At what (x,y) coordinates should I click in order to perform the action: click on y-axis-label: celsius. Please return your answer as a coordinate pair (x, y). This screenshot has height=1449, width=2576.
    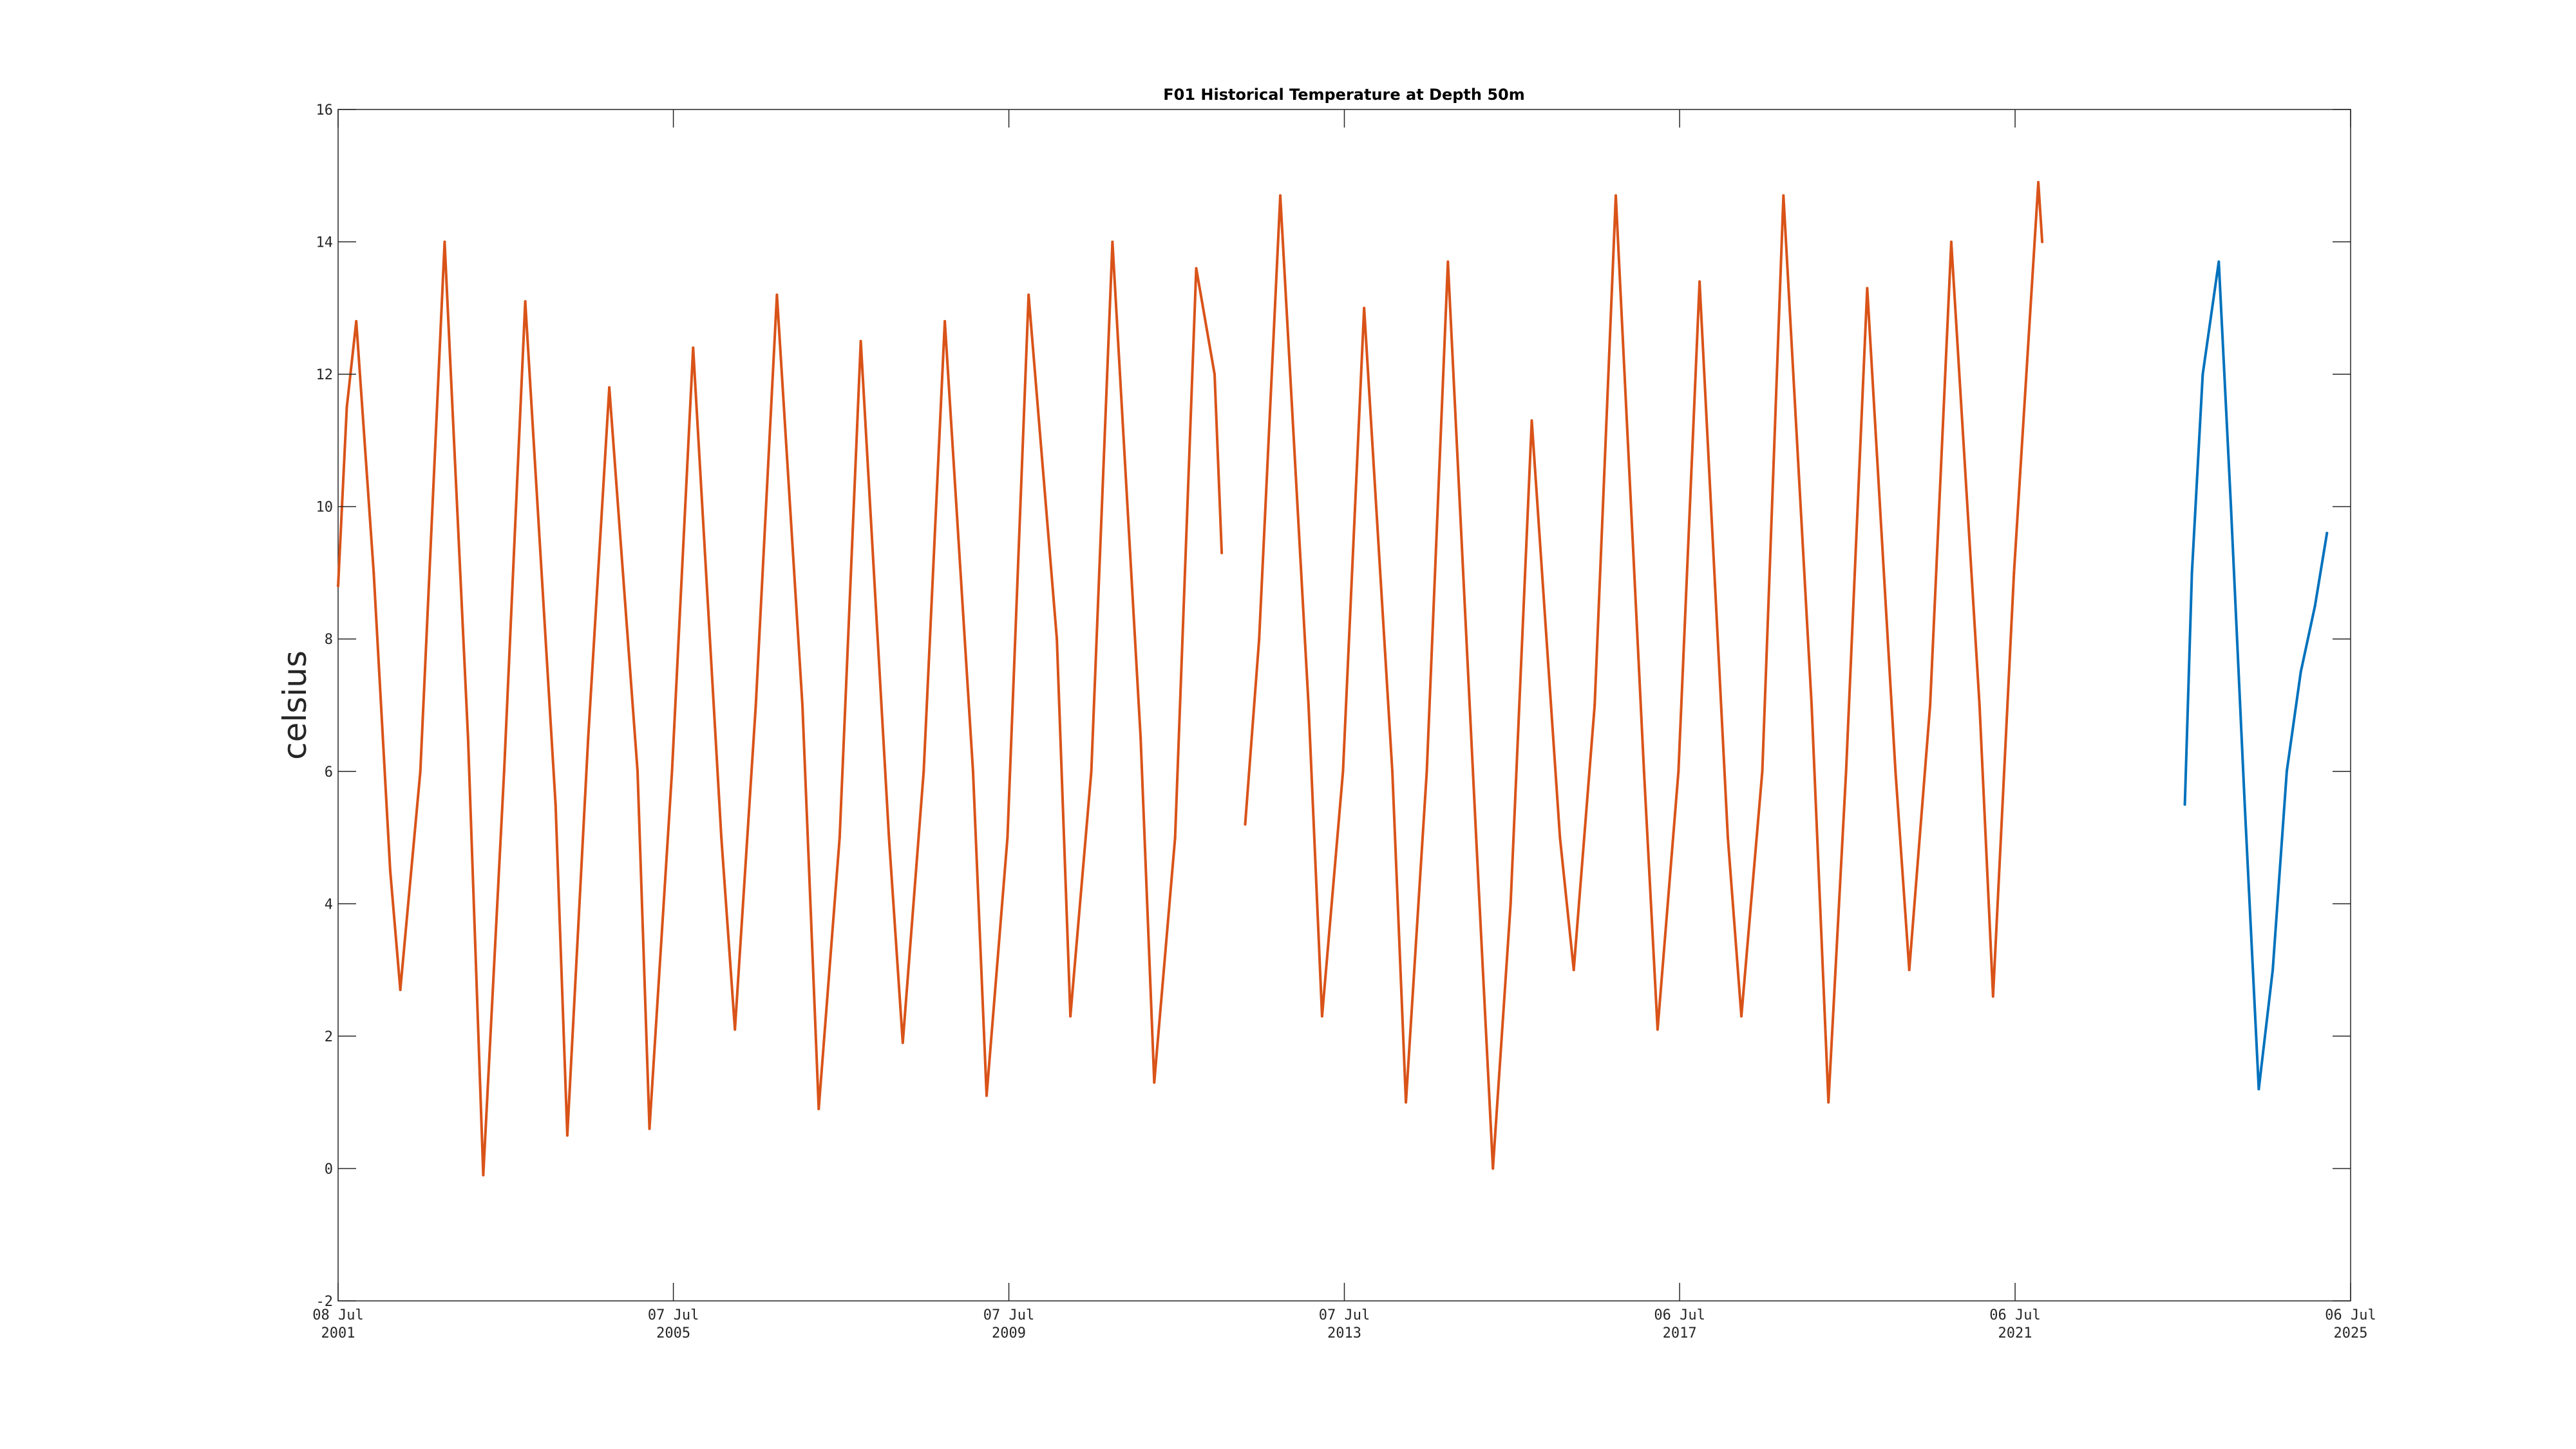
    Looking at the image, I should click on (295, 705).